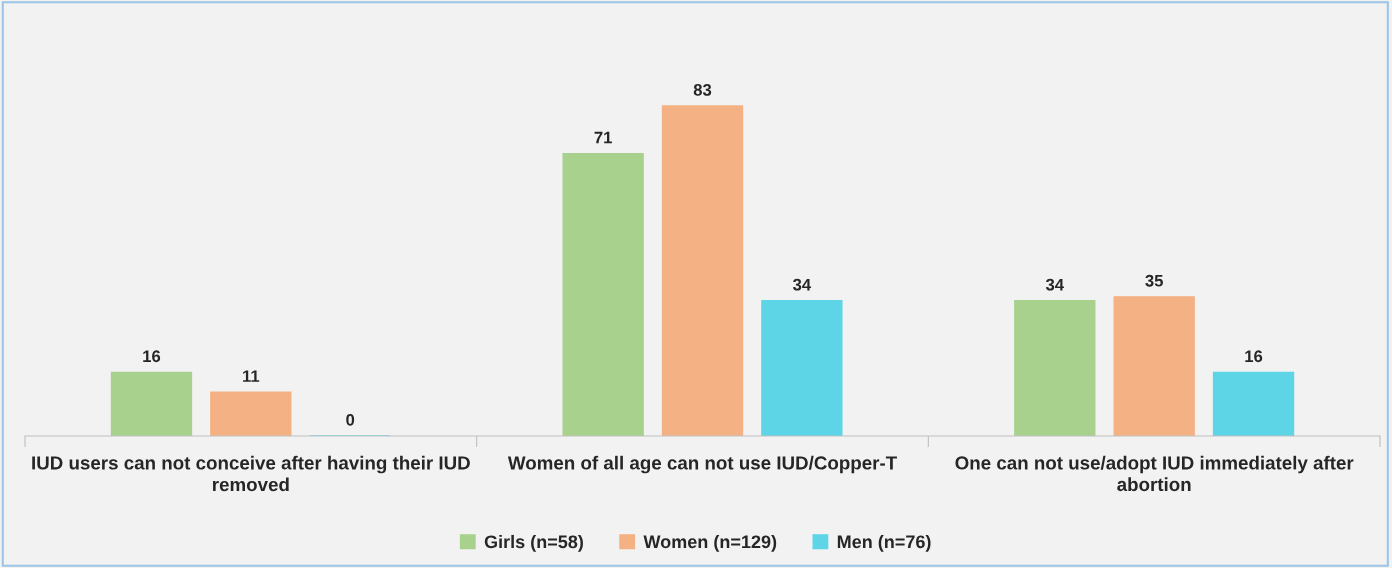 The width and height of the screenshot is (1392, 568). Describe the element at coordinates (251, 376) in the screenshot. I see `data-label: 11` at that location.